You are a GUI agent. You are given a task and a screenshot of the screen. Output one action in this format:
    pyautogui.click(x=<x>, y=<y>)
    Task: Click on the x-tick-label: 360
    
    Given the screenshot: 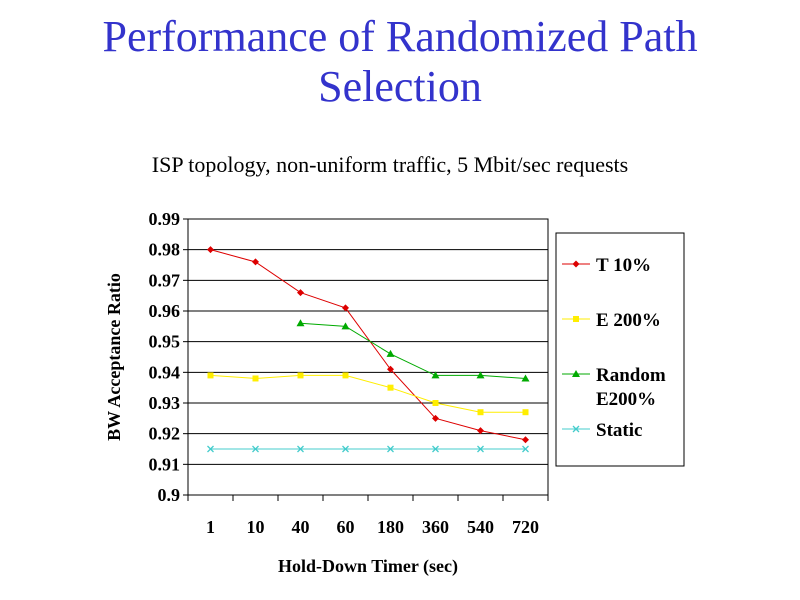 What is the action you would take?
    pyautogui.click(x=435, y=527)
    